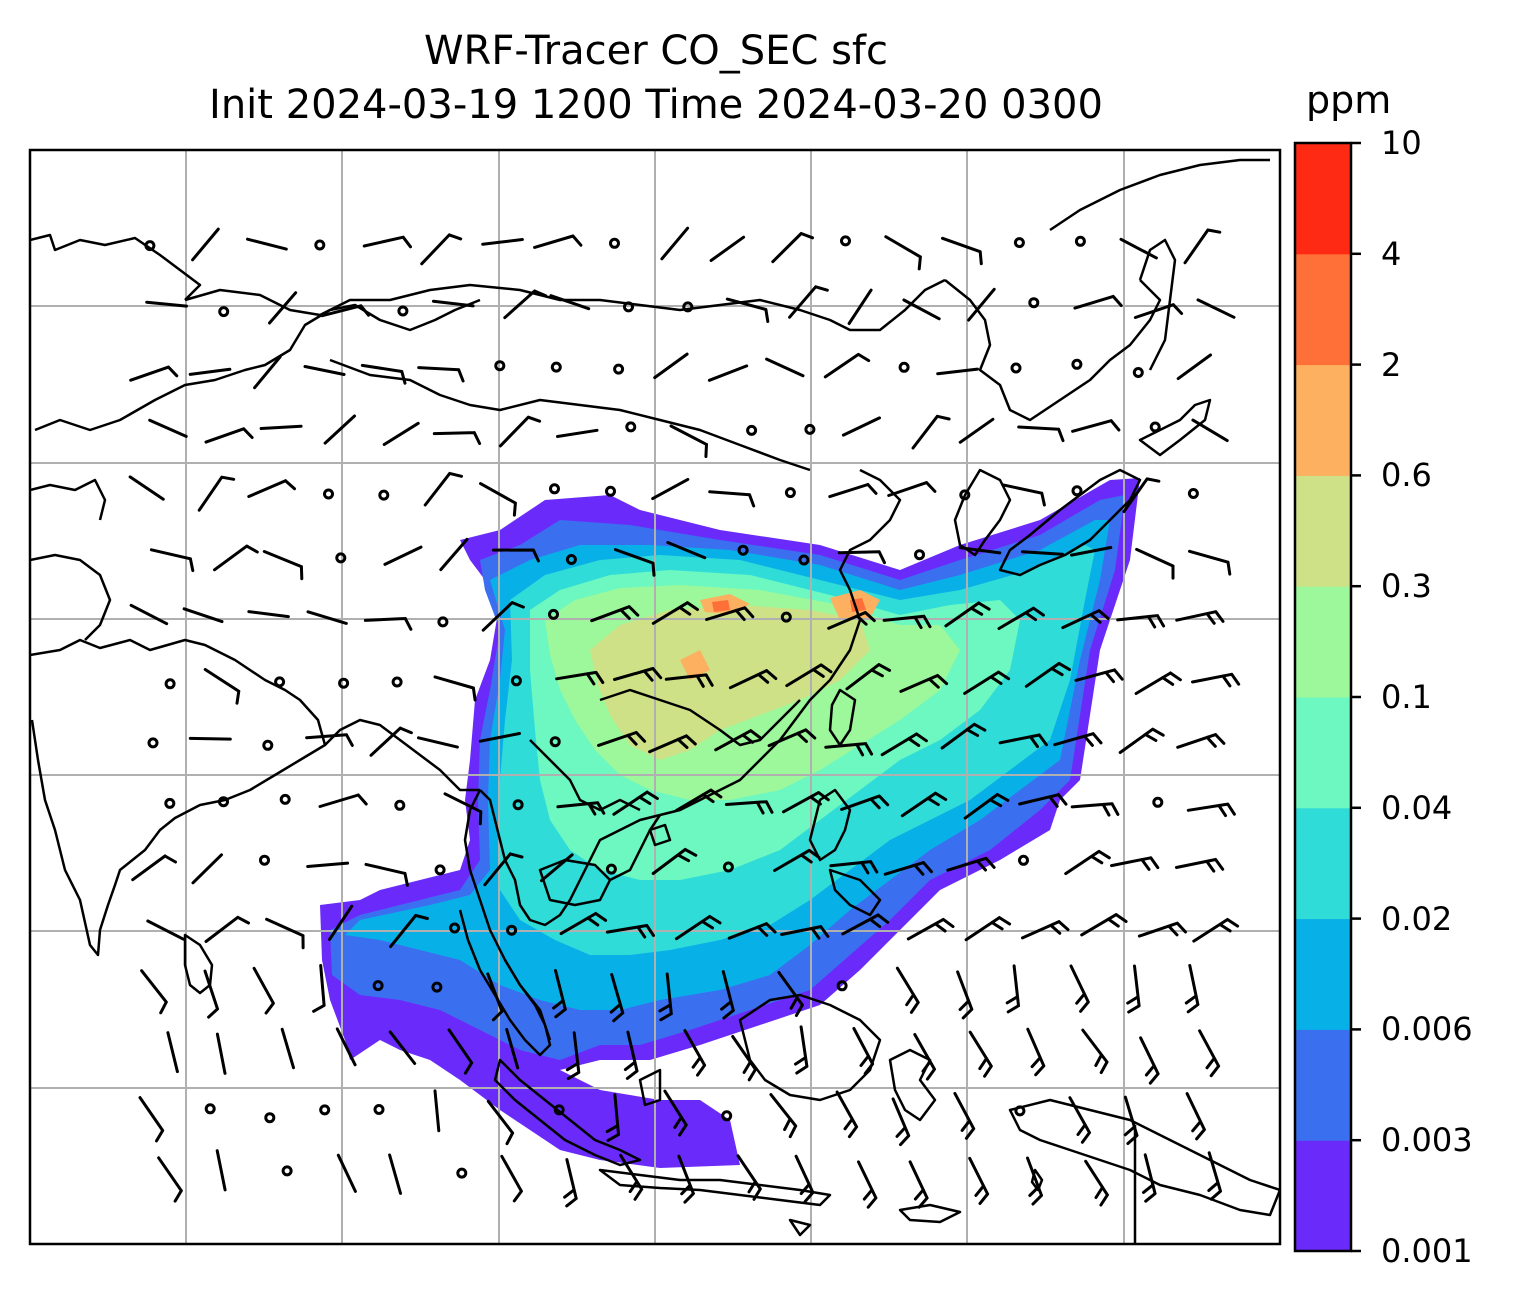  I want to click on japan-islands, so click(1070, 522).